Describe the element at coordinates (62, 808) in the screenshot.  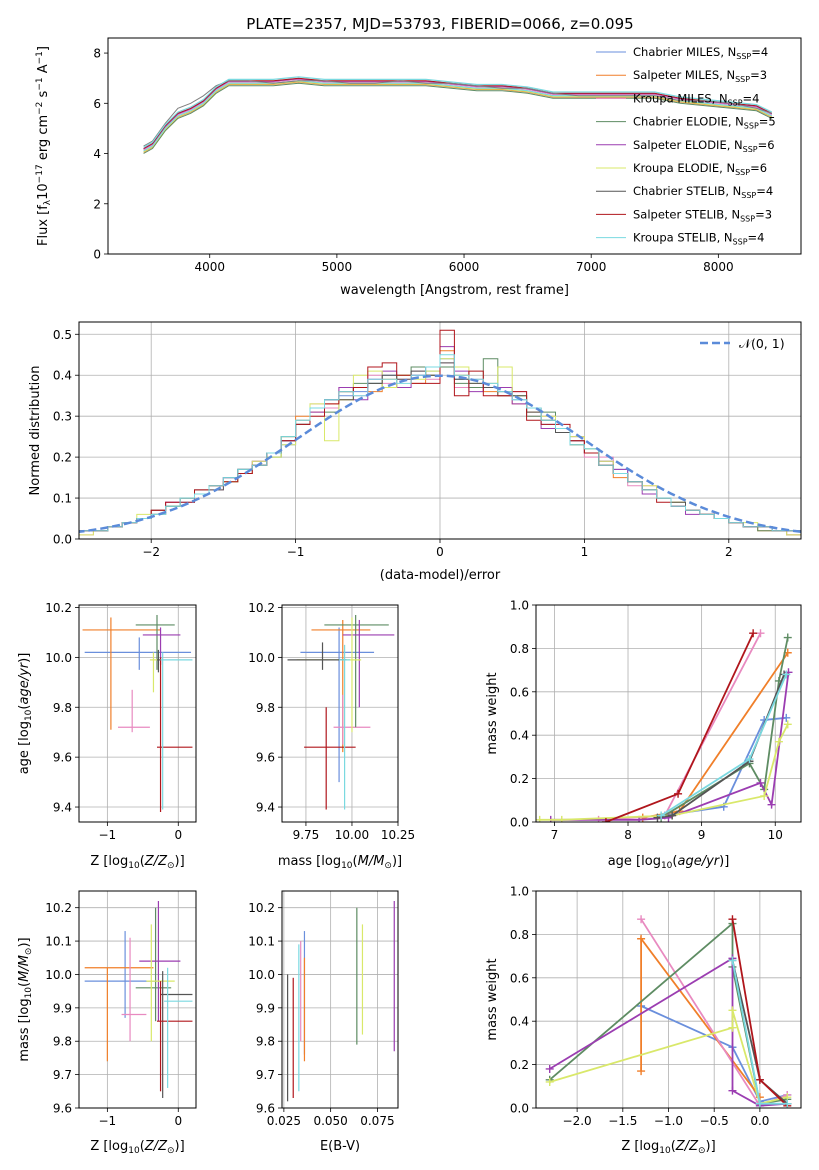
I see `y-tick-label: 9.4` at that location.